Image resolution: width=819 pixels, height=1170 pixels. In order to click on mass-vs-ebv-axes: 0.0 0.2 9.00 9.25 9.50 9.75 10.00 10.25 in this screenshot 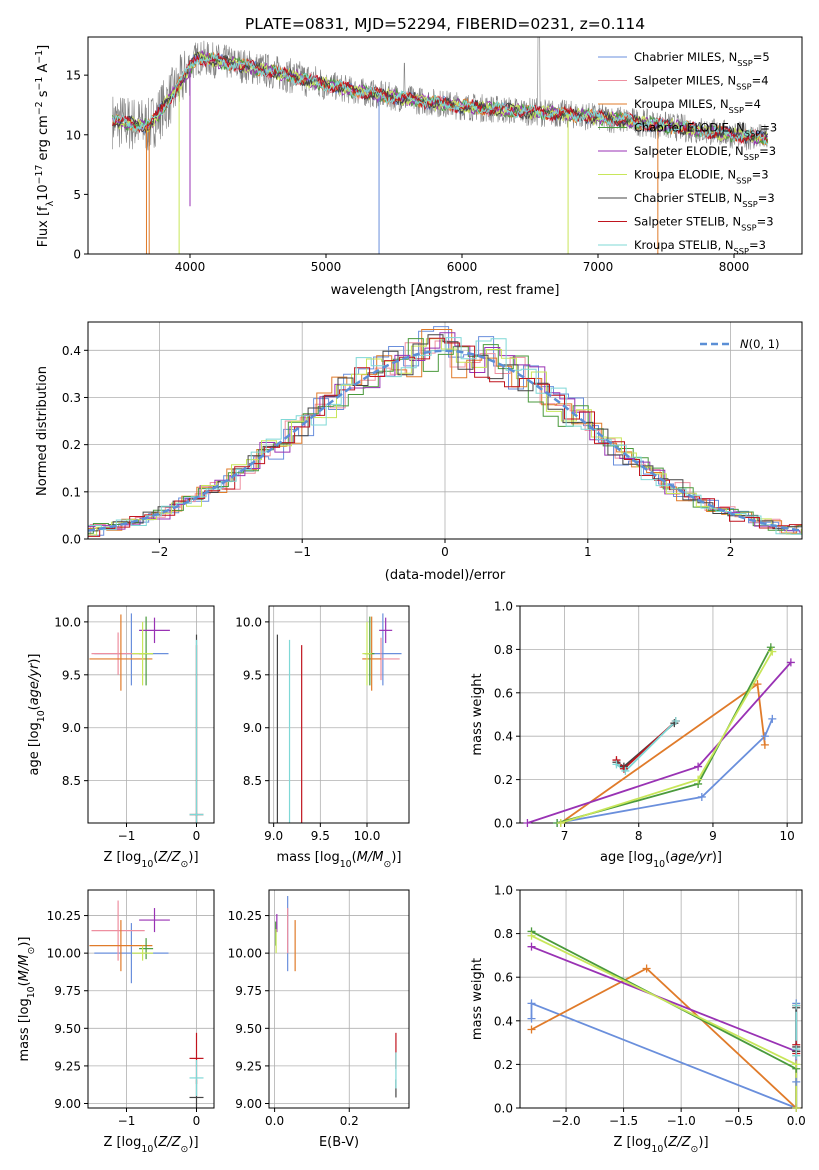, I will do `click(319, 1008)`.